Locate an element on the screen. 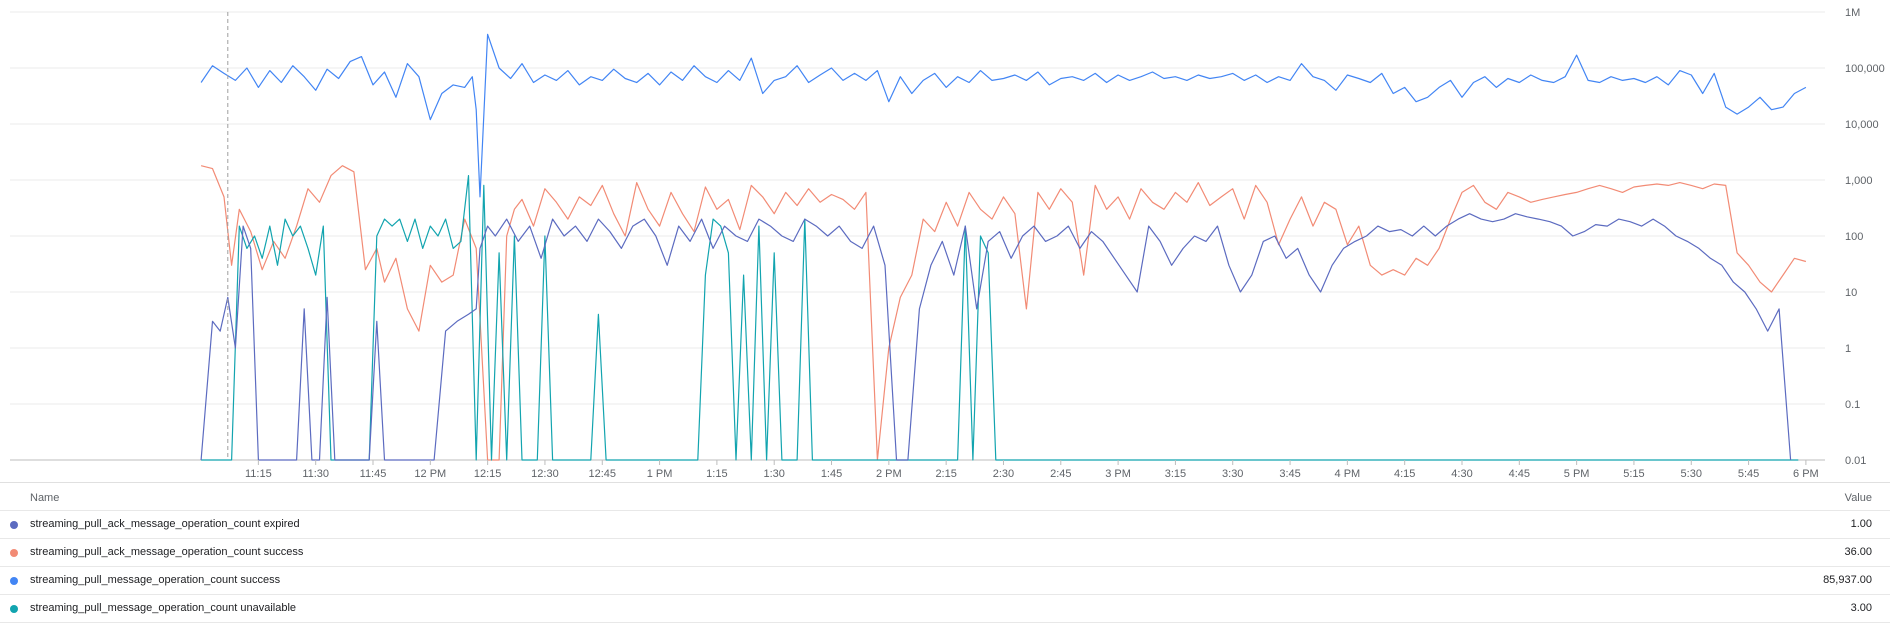  y-tick-label: 100 is located at coordinates (1854, 237).